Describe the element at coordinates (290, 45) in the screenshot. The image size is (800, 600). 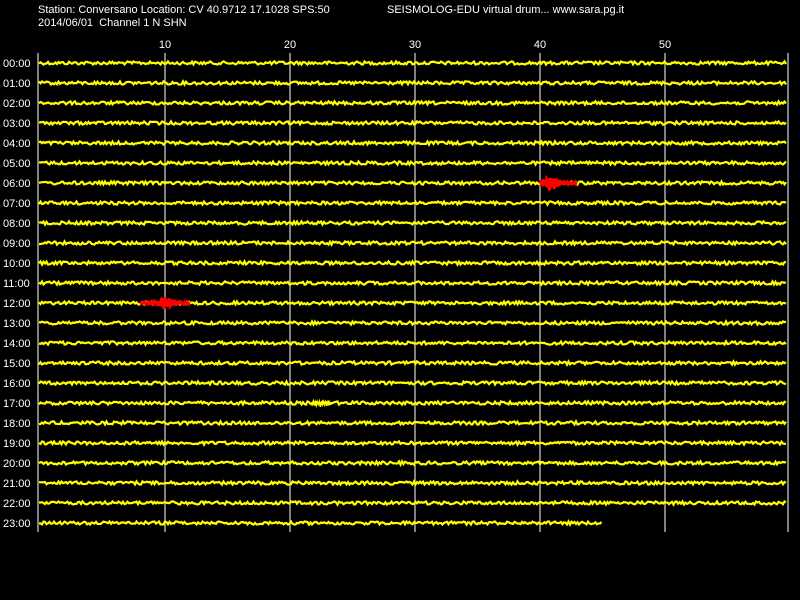
I see `x-tick-label-20: 20` at that location.